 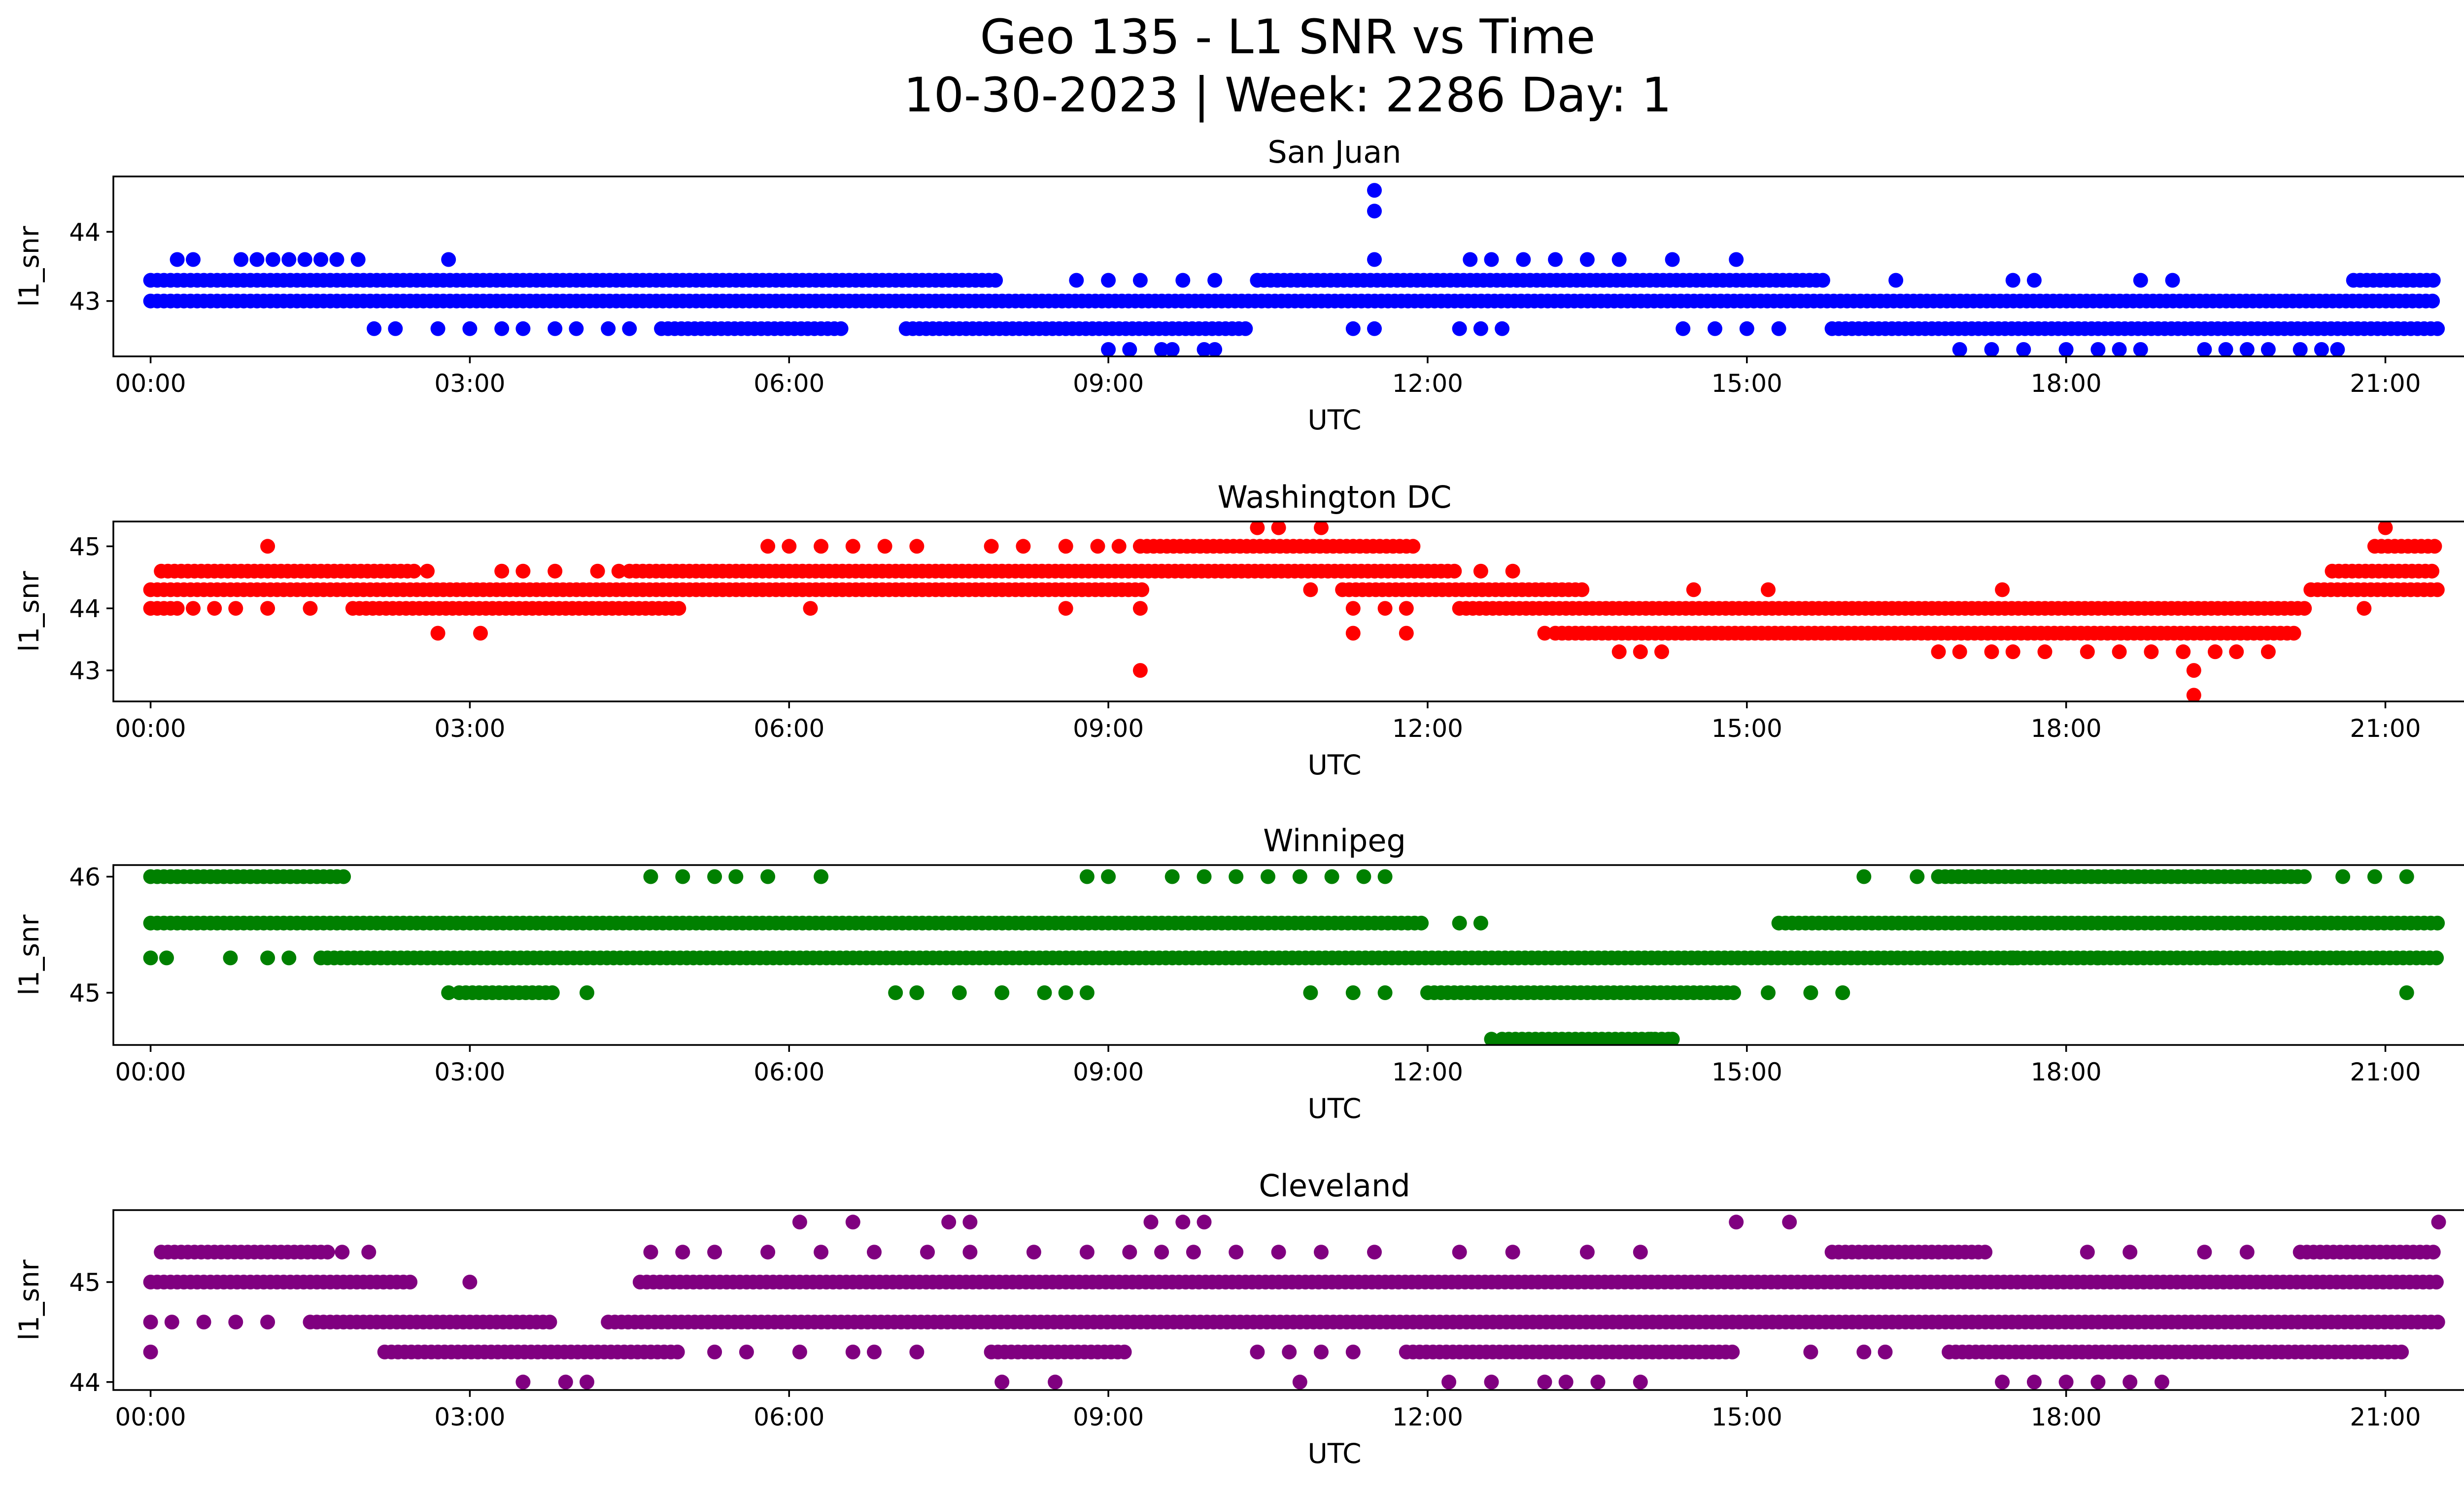 I want to click on y-tick-label: 43, so click(x=85, y=671).